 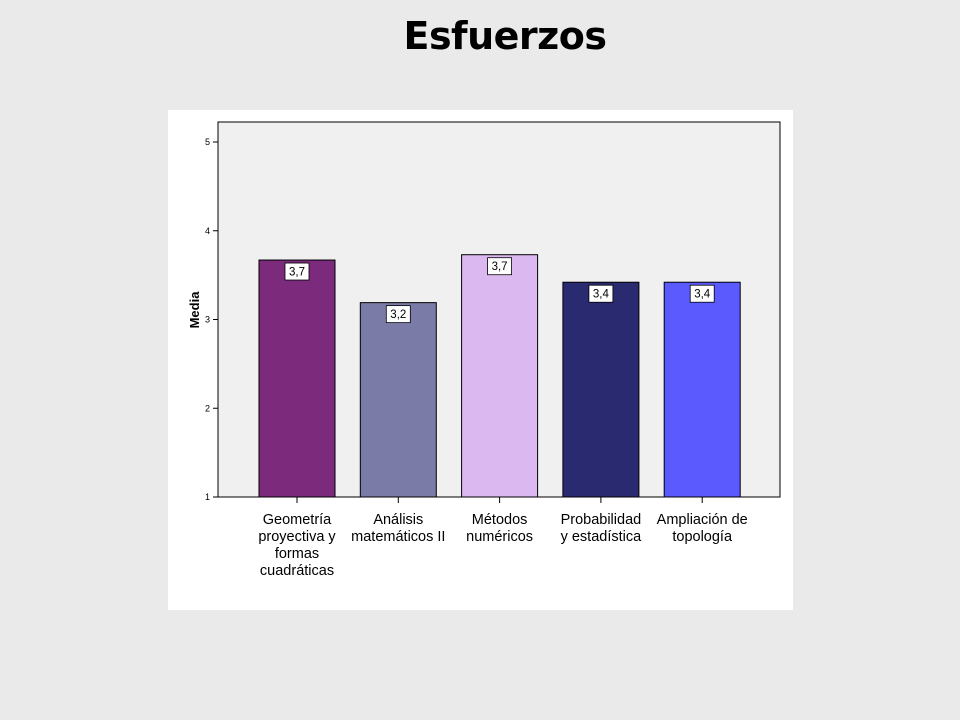 I want to click on y-axis-label: Media, so click(x=194, y=310).